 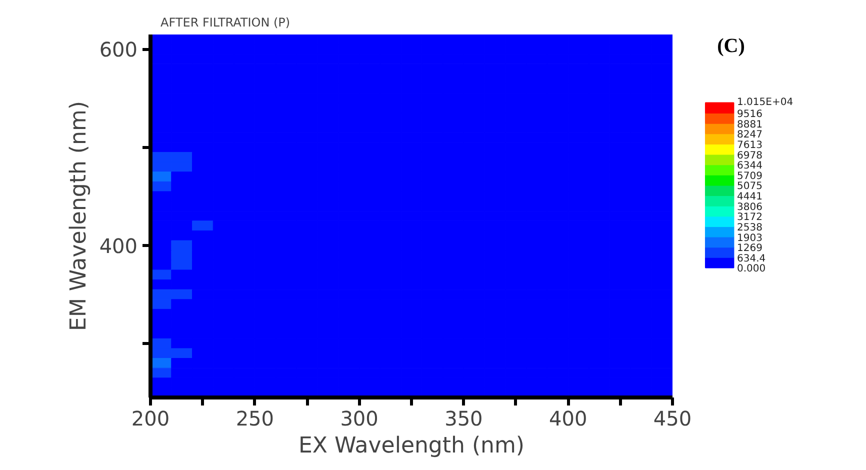 I want to click on x-tick-label: 250, so click(x=255, y=418).